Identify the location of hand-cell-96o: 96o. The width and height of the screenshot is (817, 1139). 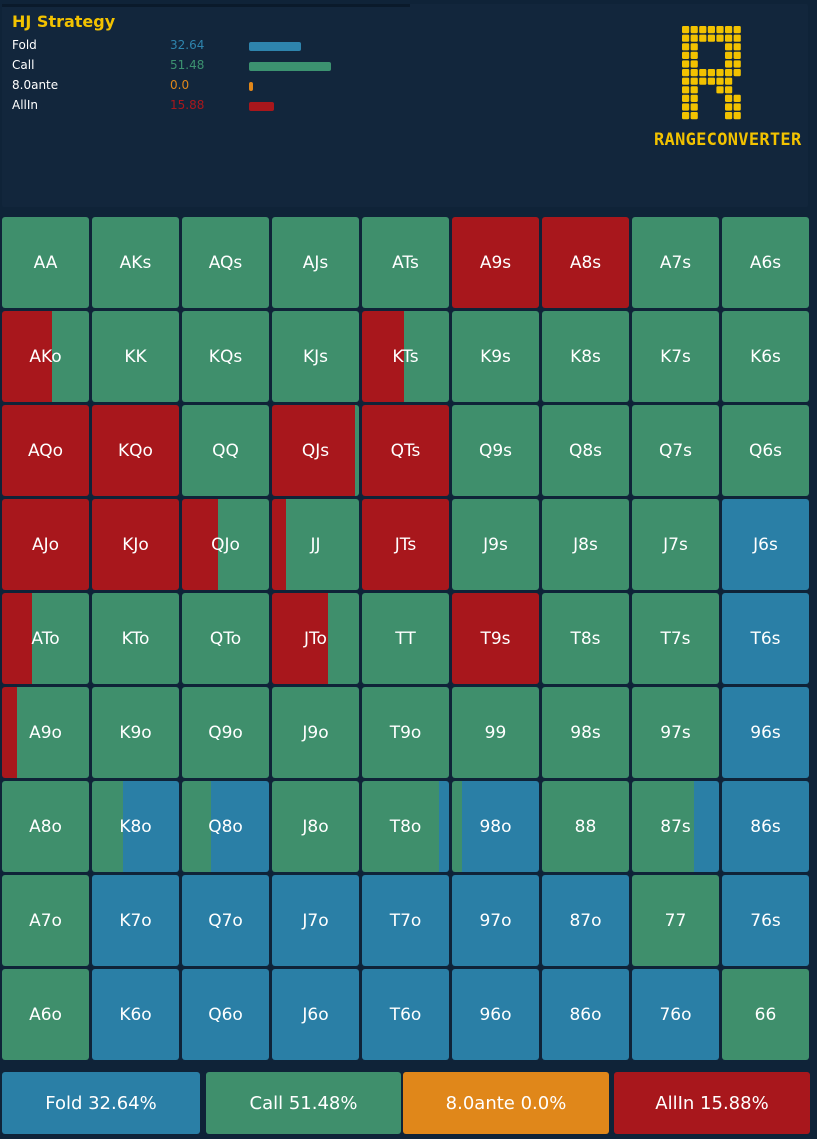
(495, 1014).